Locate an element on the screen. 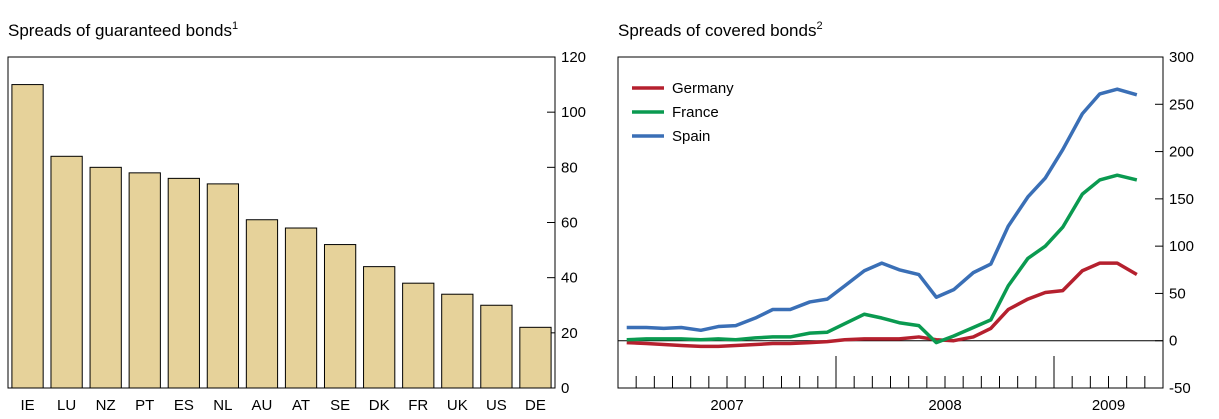 This screenshot has height=419, width=1219. x-tick-label: 2009 is located at coordinates (1108, 405).